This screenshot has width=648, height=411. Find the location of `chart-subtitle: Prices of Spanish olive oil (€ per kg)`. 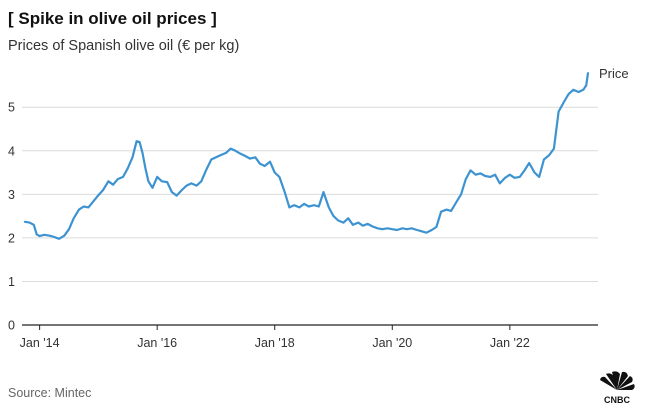

chart-subtitle: Prices of Spanish olive oil (€ per kg) is located at coordinates (124, 46).